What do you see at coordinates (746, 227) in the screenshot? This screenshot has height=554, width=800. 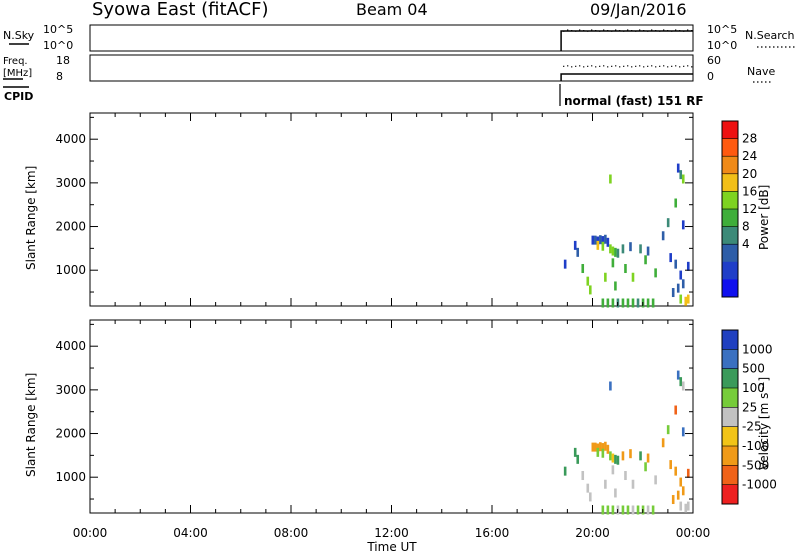 I see `colorbar-tick-label: 8` at bounding box center [746, 227].